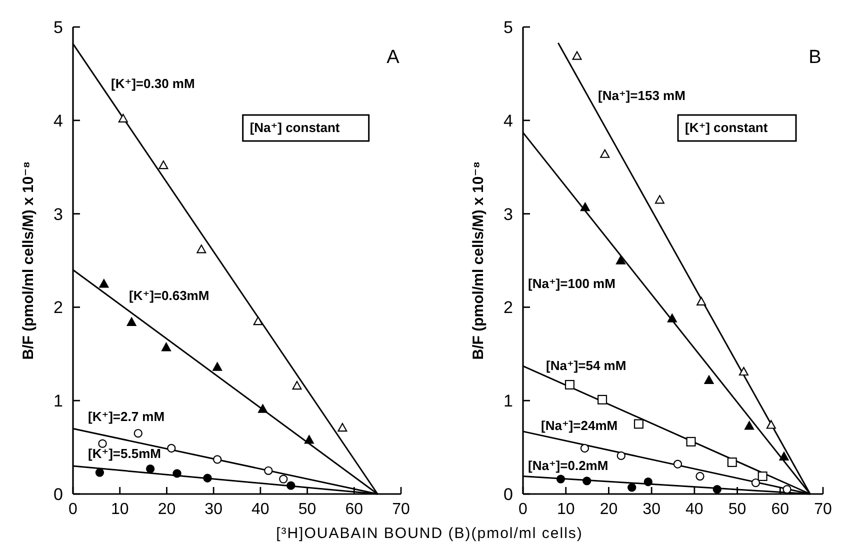 This screenshot has height=548, width=843. Describe the element at coordinates (586, 365) in the screenshot. I see `annotation: [Na⁺]=54 mM` at that location.